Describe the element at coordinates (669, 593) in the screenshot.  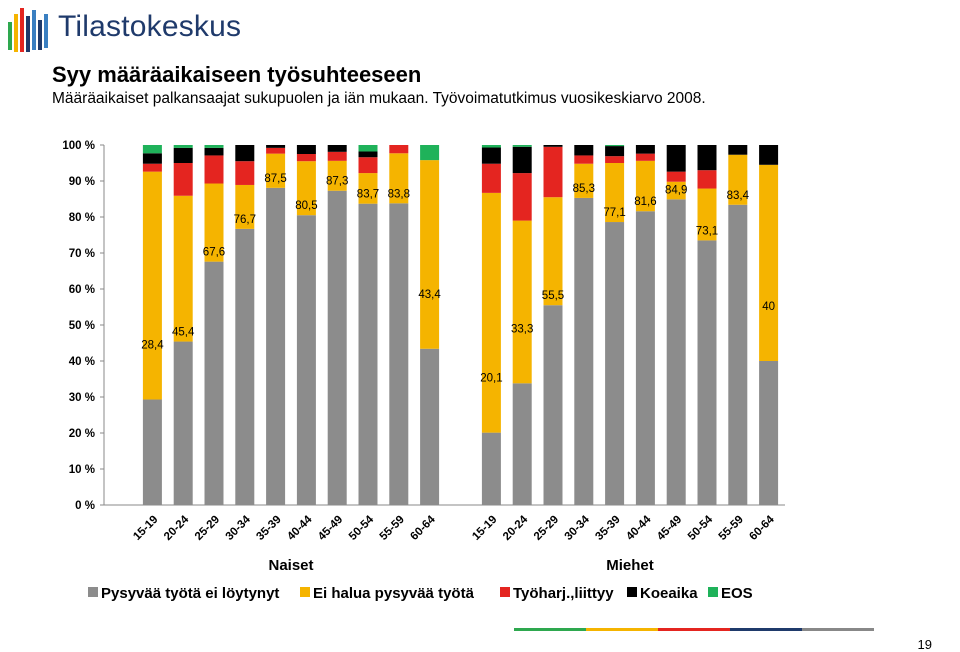
I see `legend-label: Koeaika` at that location.